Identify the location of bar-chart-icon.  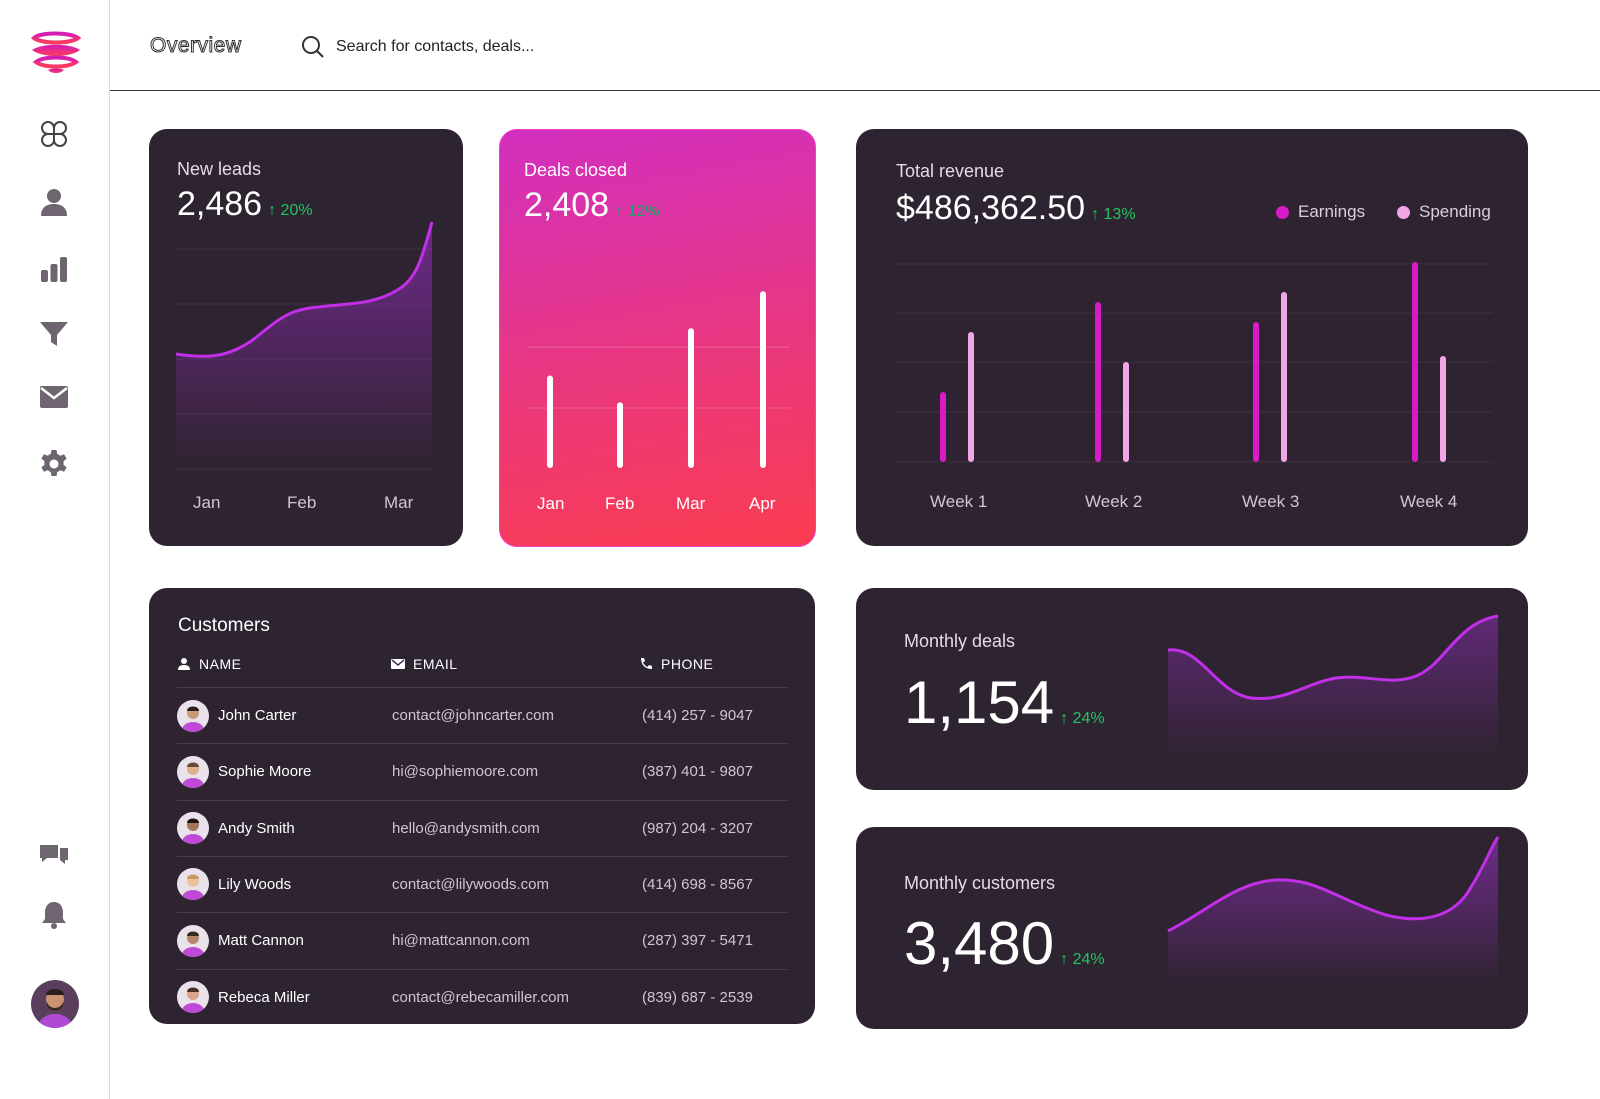
(54, 269).